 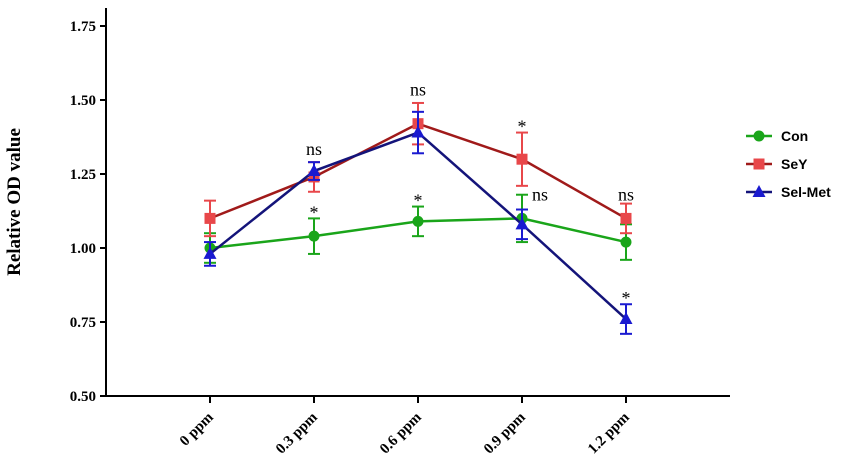 What do you see at coordinates (14, 202) in the screenshot?
I see `y-axis-title: Relative OD value` at bounding box center [14, 202].